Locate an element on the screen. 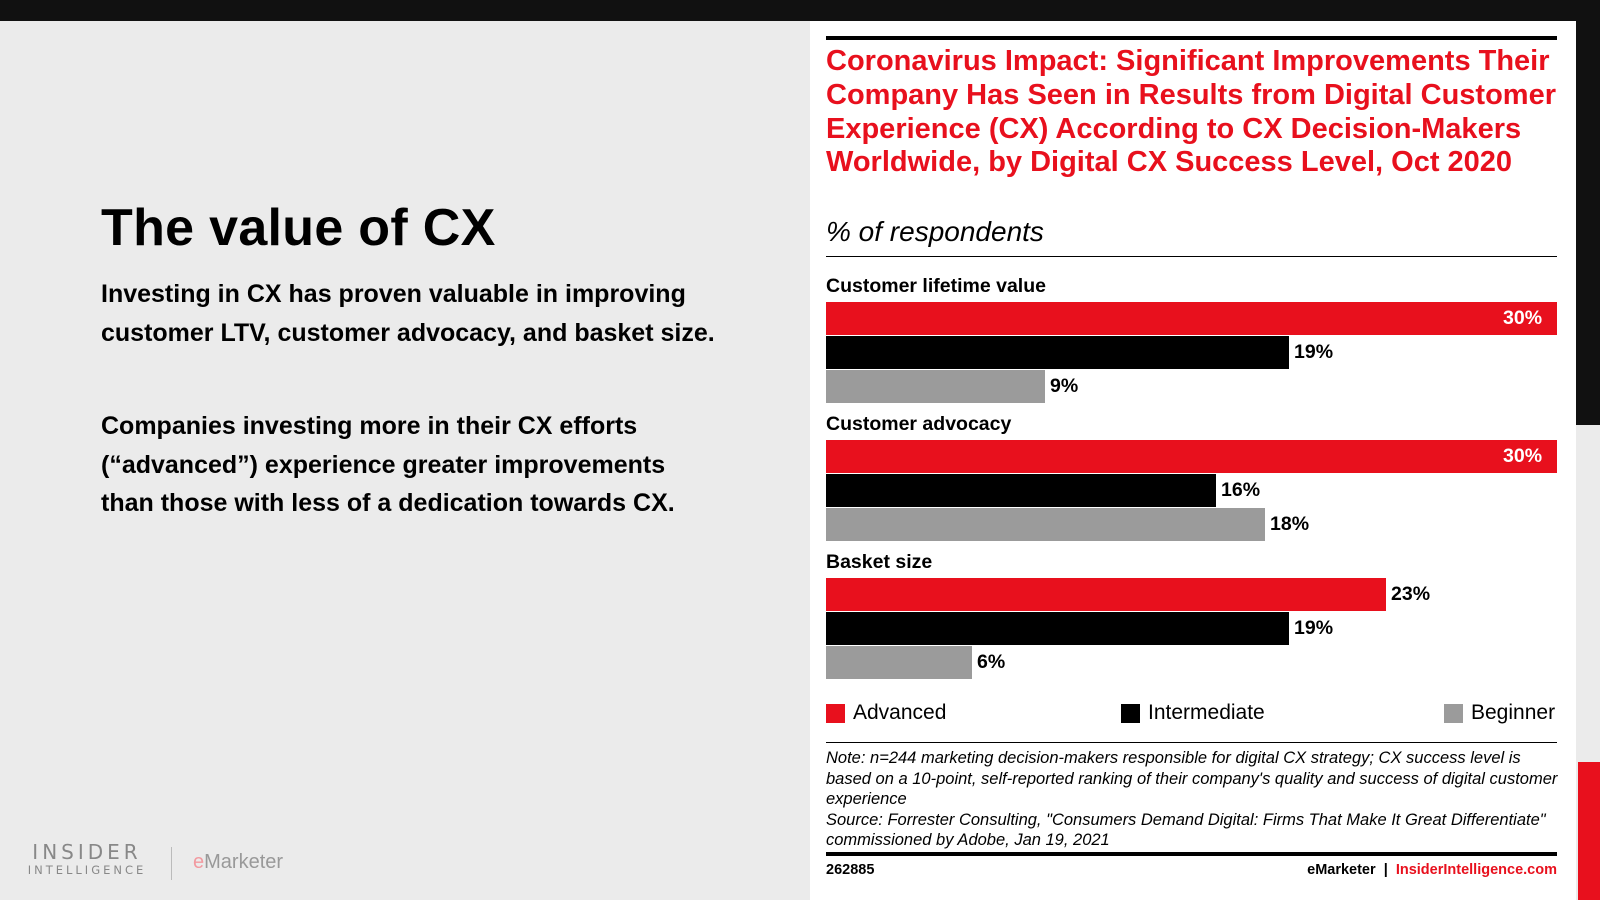 The height and width of the screenshot is (900, 1600). chart-subtitle: % of respondents is located at coordinates (935, 231).